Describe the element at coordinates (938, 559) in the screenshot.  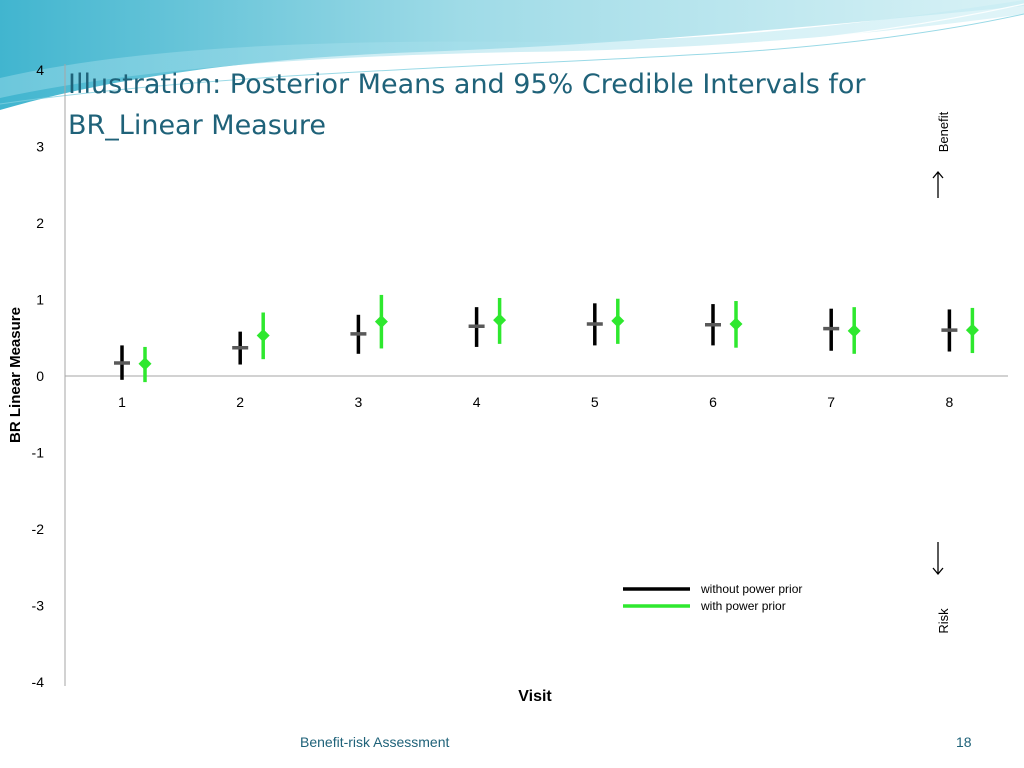
I see `arrow-down-icon` at that location.